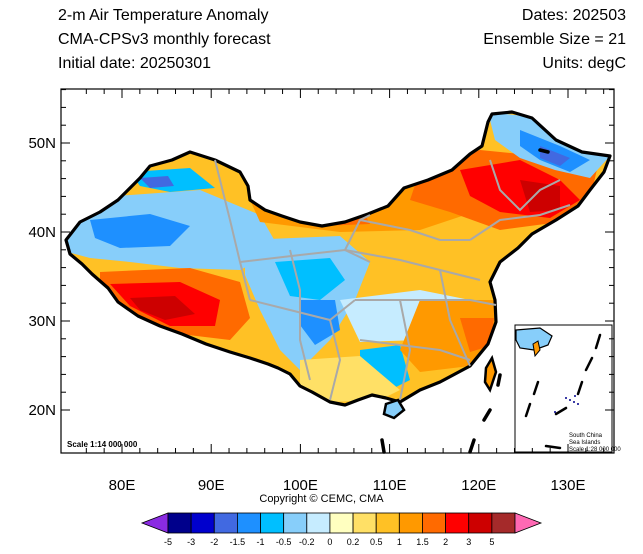 This screenshot has height=554, width=643. I want to click on taiwan-island, so click(490, 373).